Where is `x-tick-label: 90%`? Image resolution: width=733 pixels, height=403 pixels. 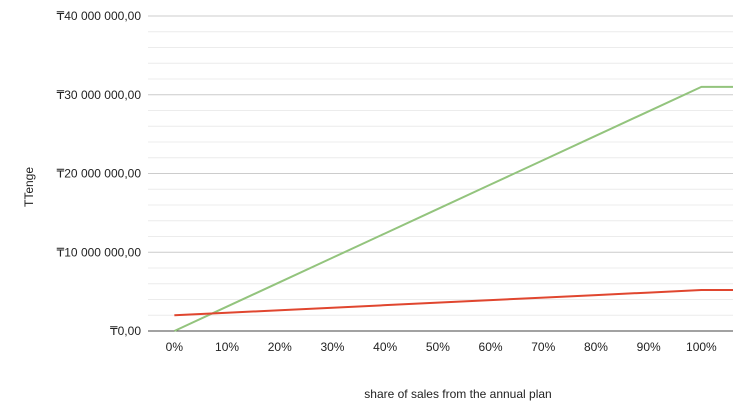
x-tick-label: 90% is located at coordinates (649, 347).